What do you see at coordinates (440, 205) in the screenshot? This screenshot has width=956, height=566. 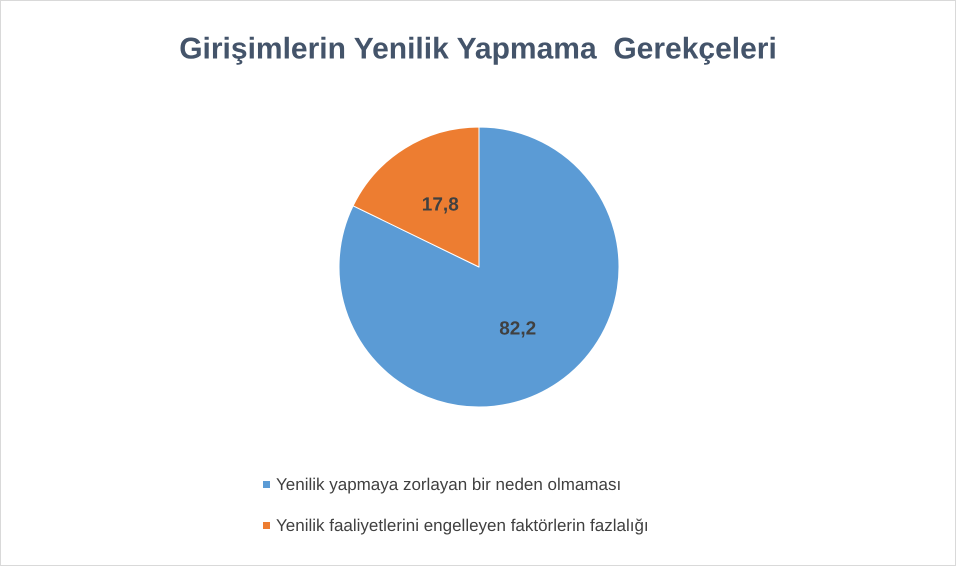 I see `data-label: 17,8` at bounding box center [440, 205].